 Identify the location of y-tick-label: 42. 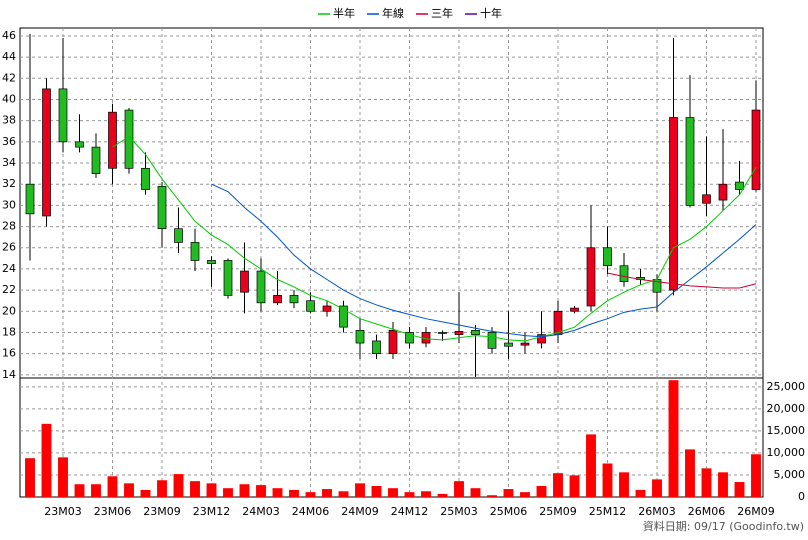
(9, 77).